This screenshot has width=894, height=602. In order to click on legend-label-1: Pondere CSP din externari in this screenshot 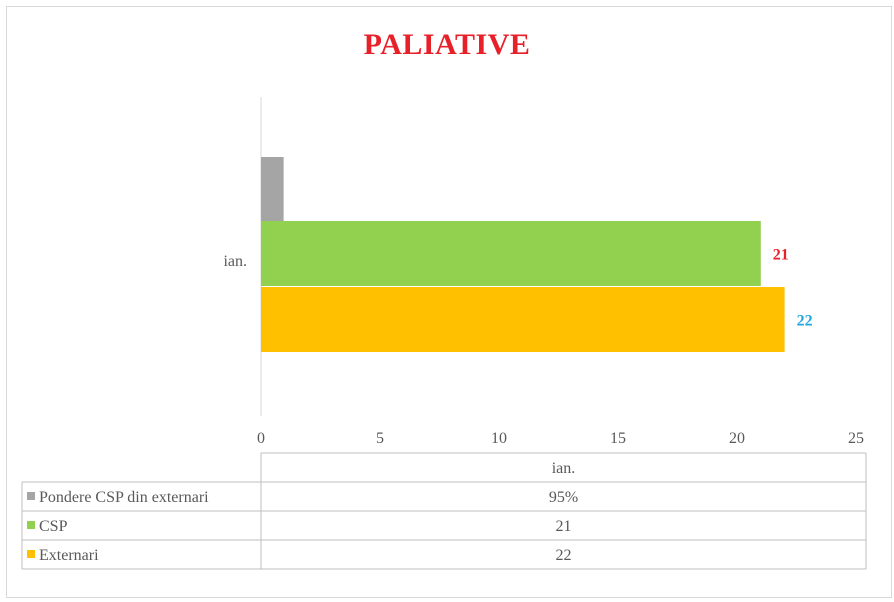, I will do `click(124, 497)`.